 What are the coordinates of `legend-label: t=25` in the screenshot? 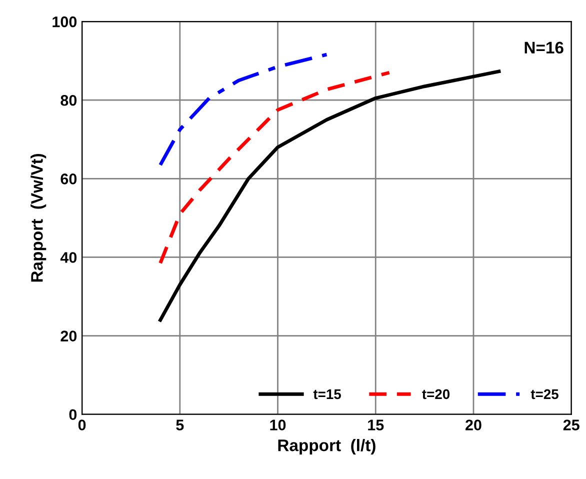 It's located at (544, 394).